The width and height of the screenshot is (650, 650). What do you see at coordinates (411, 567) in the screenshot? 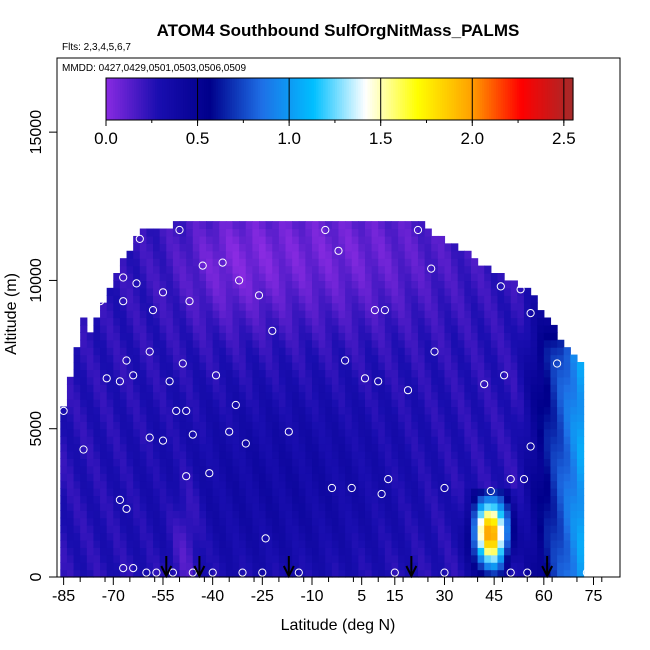
I see `flight-arrow` at bounding box center [411, 567].